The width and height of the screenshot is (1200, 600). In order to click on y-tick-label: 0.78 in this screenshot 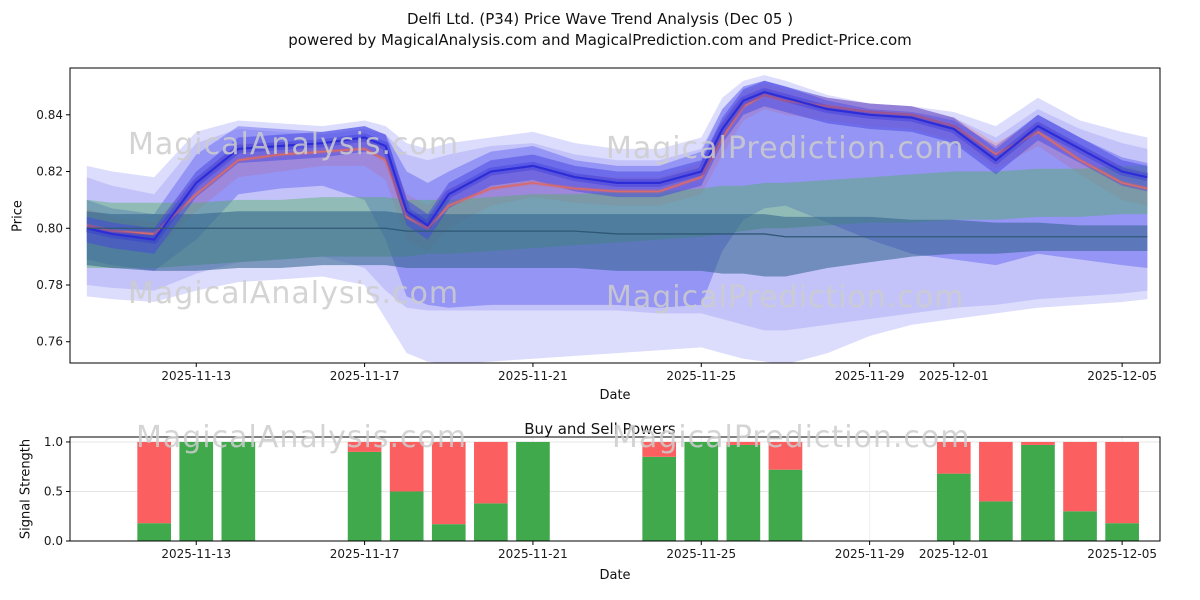, I will do `click(49, 285)`.